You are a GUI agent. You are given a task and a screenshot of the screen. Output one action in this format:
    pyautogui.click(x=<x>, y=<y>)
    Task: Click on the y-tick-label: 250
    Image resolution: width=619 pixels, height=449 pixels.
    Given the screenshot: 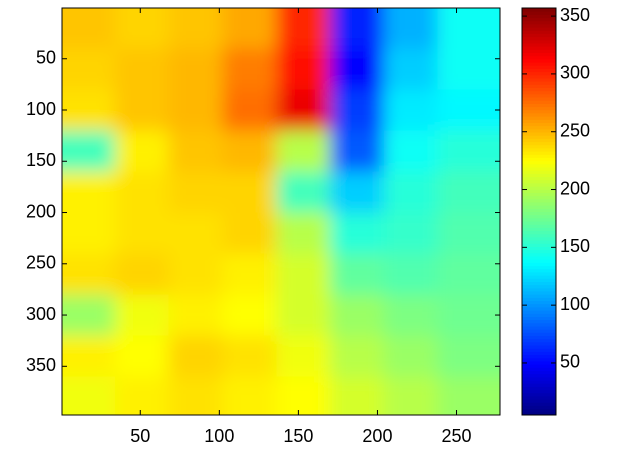 What is the action you would take?
    pyautogui.click(x=41, y=263)
    